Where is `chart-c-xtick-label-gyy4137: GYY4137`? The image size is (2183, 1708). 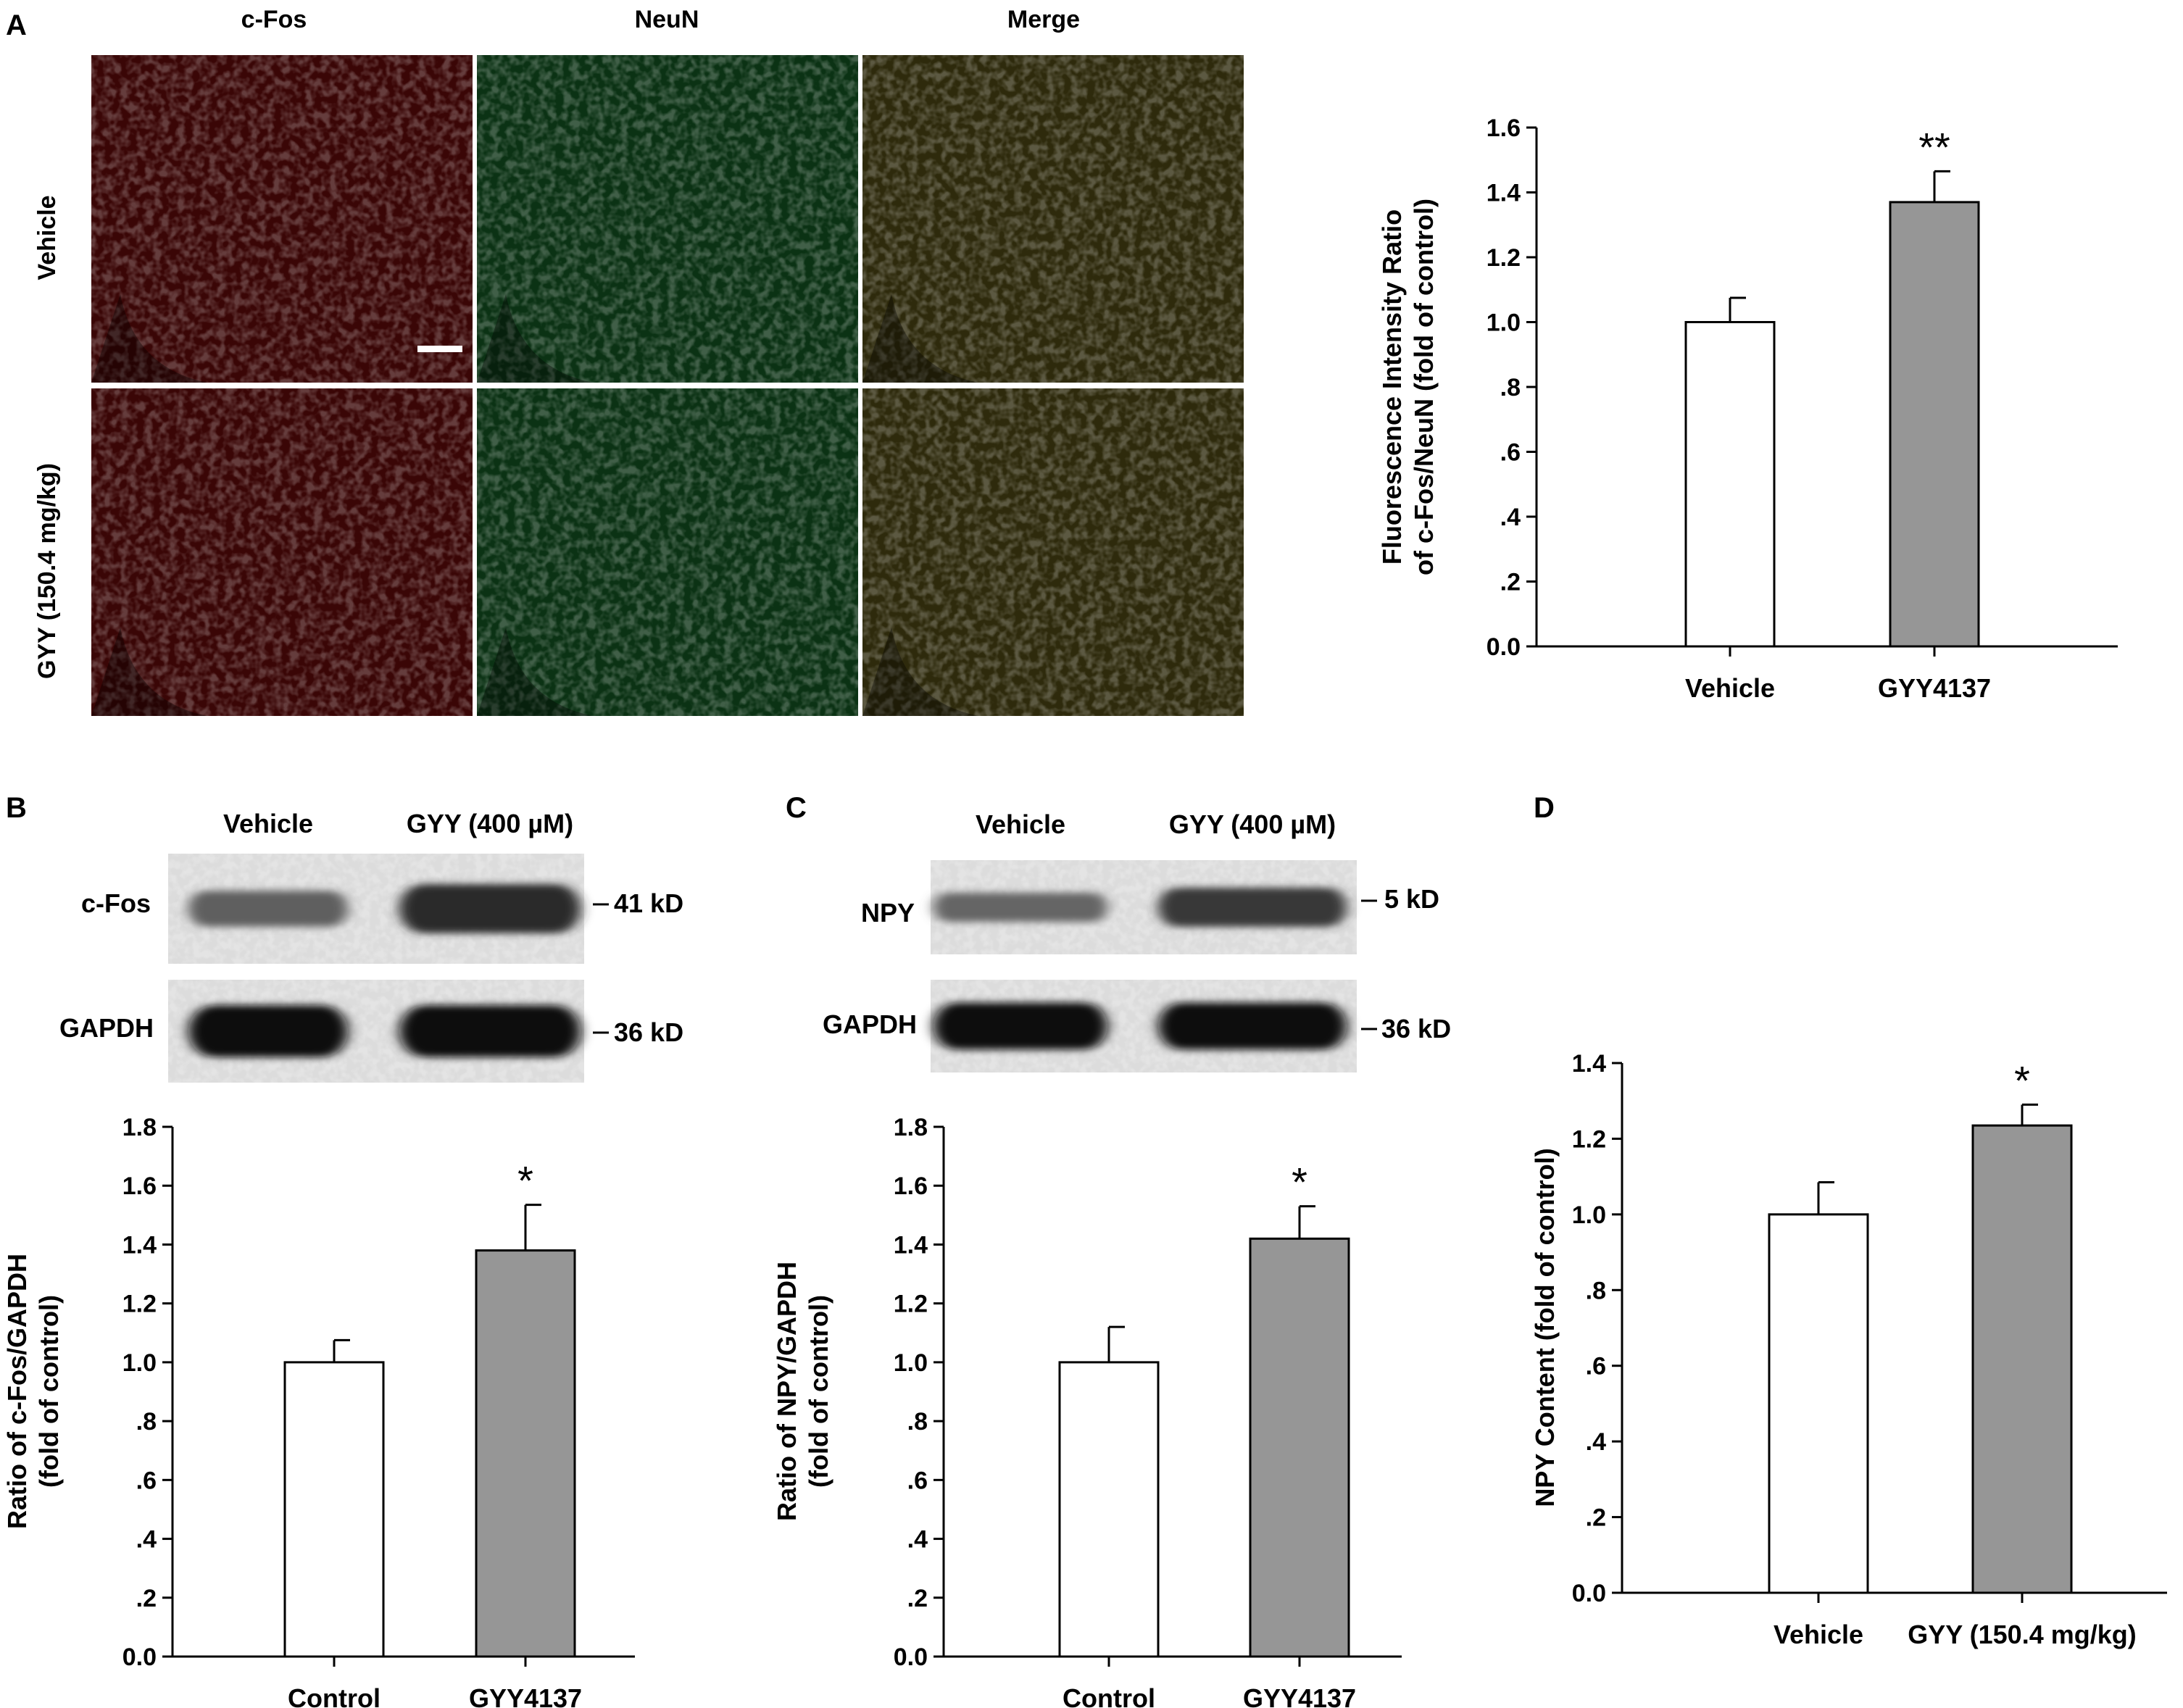 chart-c-xtick-label-gyy4137: GYY4137 is located at coordinates (1299, 1695).